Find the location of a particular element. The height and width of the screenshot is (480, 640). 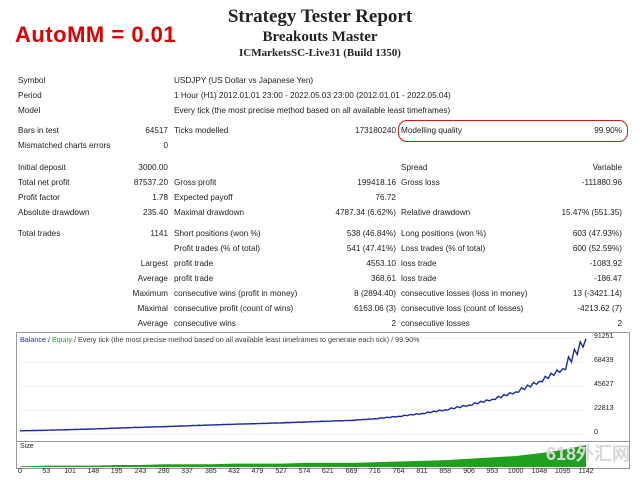

y-tick-label: 45627 is located at coordinates (604, 384).